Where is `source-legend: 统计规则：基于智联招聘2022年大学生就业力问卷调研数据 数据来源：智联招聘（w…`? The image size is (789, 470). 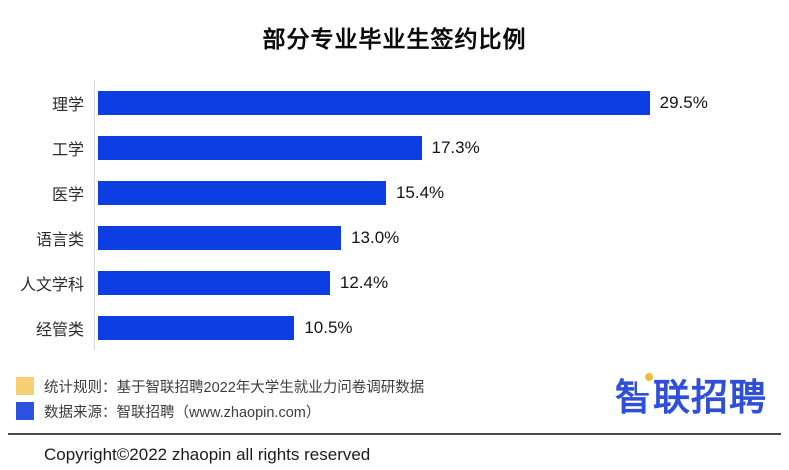
source-legend: 统计规则：基于智联招聘2022年大学生就业力问卷调研数据 数据来源：智联招聘（w… is located at coordinates (220, 398).